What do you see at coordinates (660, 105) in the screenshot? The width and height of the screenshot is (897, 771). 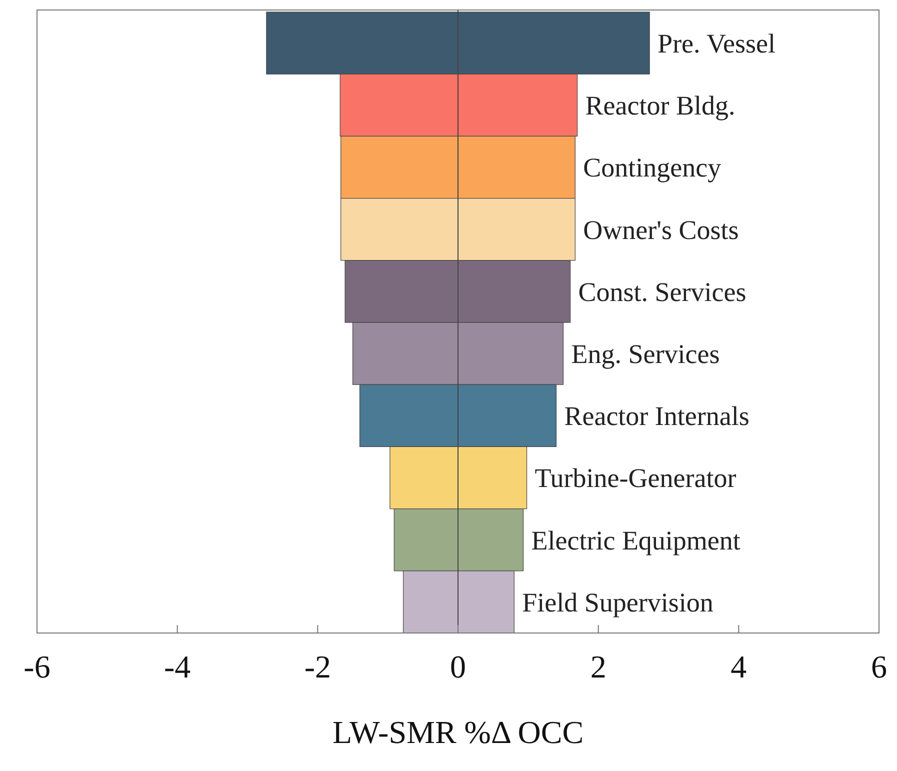 I see `y-tick-label: Reactor Bldg.` at bounding box center [660, 105].